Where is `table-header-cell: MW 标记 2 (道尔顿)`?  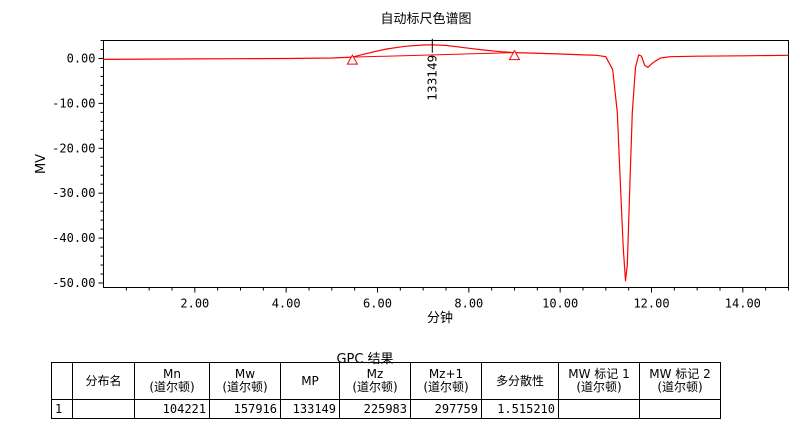
table-header-cell: MW 标记 2 (道尔顿) is located at coordinates (680, 381).